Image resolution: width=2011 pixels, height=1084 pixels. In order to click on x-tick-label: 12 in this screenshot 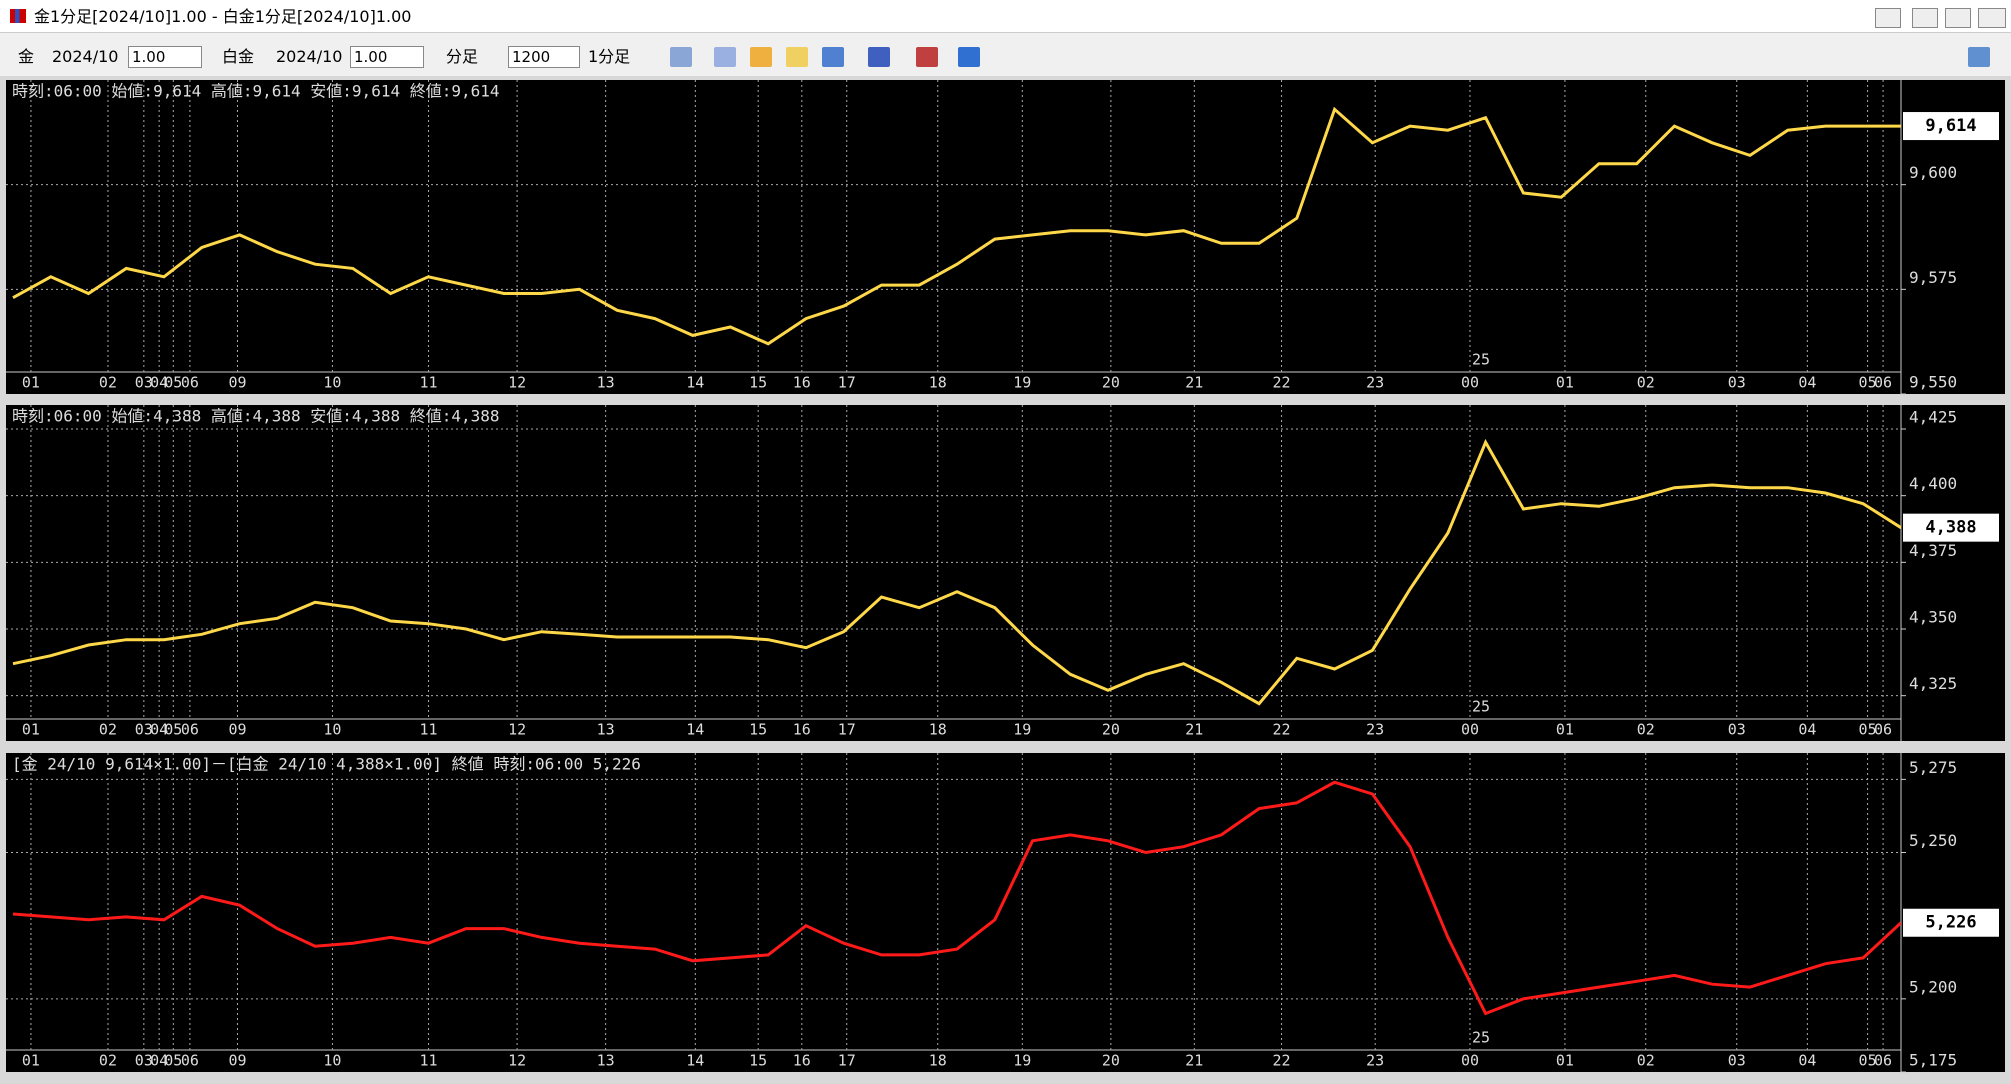, I will do `click(517, 730)`.